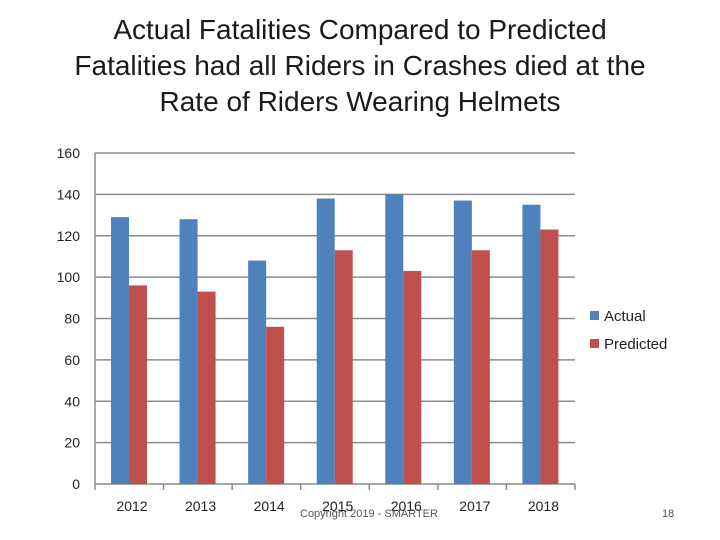 The width and height of the screenshot is (720, 540). Describe the element at coordinates (257, 372) in the screenshot. I see `bar-actual-2014` at that location.